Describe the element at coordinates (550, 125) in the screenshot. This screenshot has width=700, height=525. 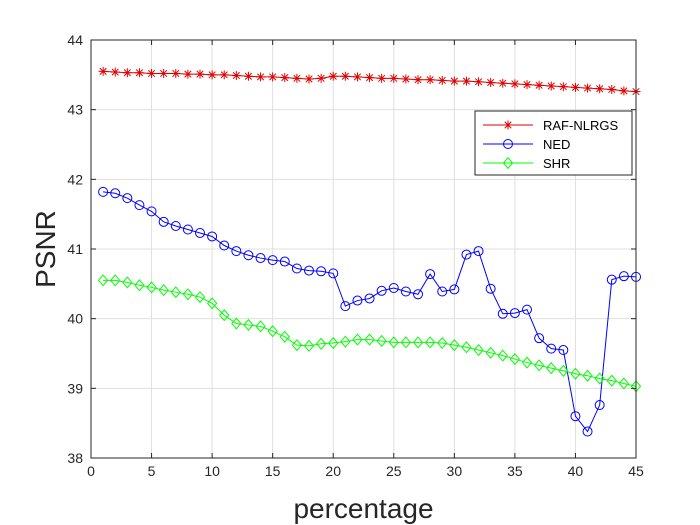
I see `legend-item: RAF-NLRGS` at that location.